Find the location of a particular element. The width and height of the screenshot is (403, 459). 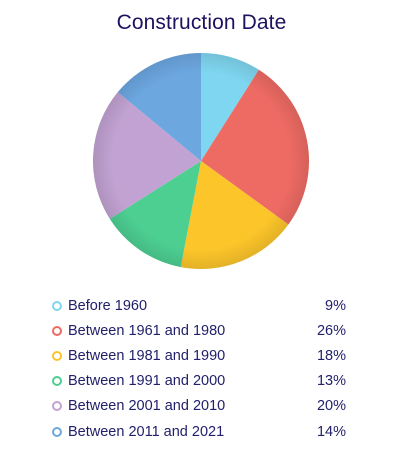

legend-label: Between 1961 and 1980 is located at coordinates (147, 330).